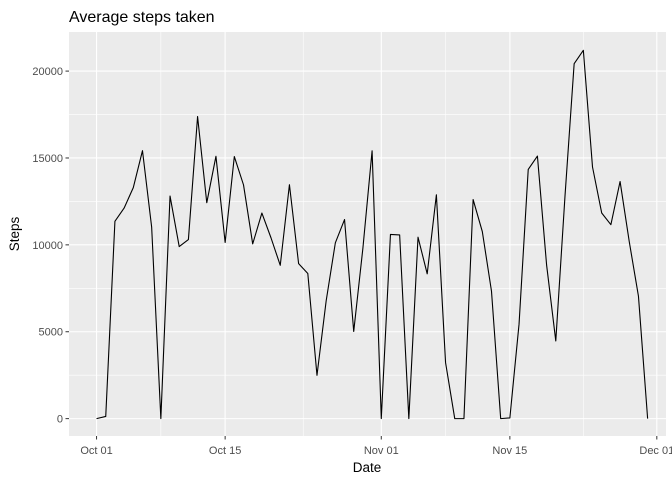 This screenshot has height=480, width=672. I want to click on y-tick-label: 10000, so click(47, 246).